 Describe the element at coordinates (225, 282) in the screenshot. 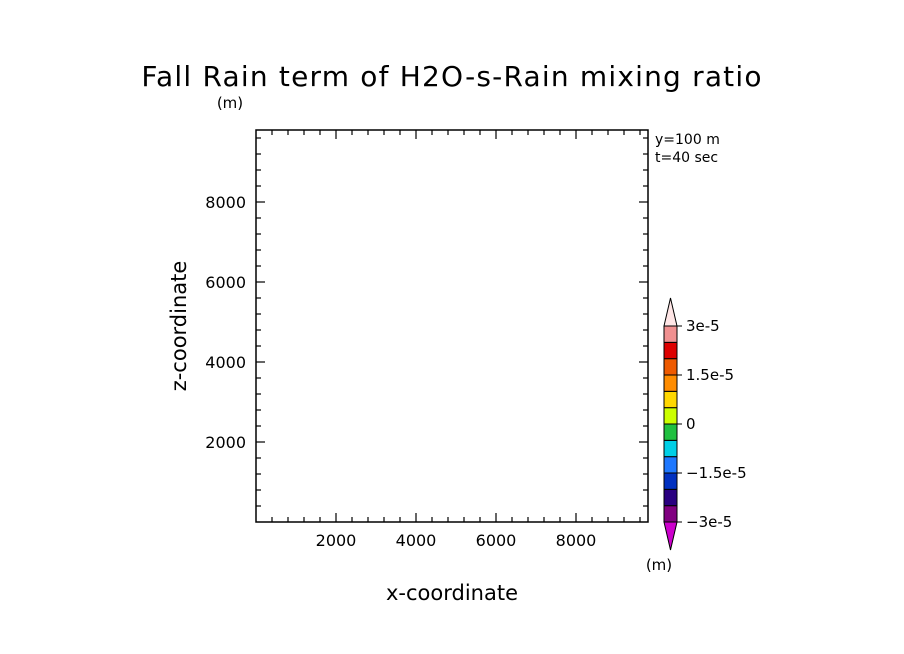

I see `y-tick-label: 6000` at that location.